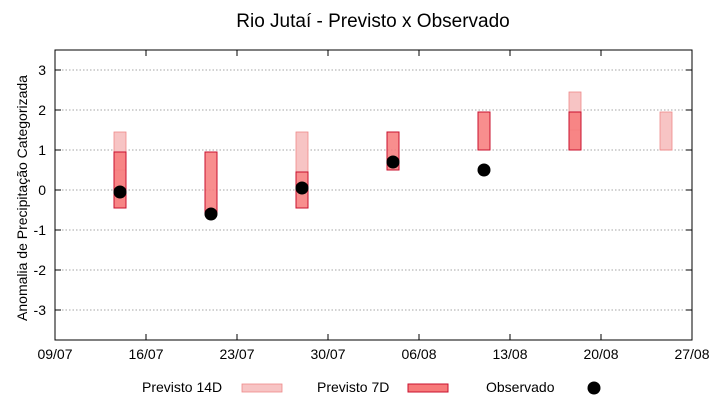 This screenshot has height=400, width=720. Describe the element at coordinates (54, 354) in the screenshot. I see `x-tick-label: 09/07` at that location.